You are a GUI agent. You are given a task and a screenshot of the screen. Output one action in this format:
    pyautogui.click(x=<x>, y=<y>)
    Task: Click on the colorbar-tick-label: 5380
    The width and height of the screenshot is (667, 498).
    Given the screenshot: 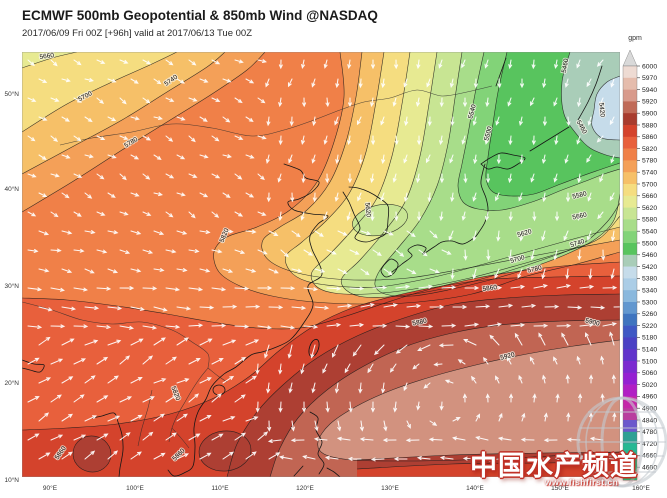 What is the action you would take?
    pyautogui.click(x=649, y=279)
    